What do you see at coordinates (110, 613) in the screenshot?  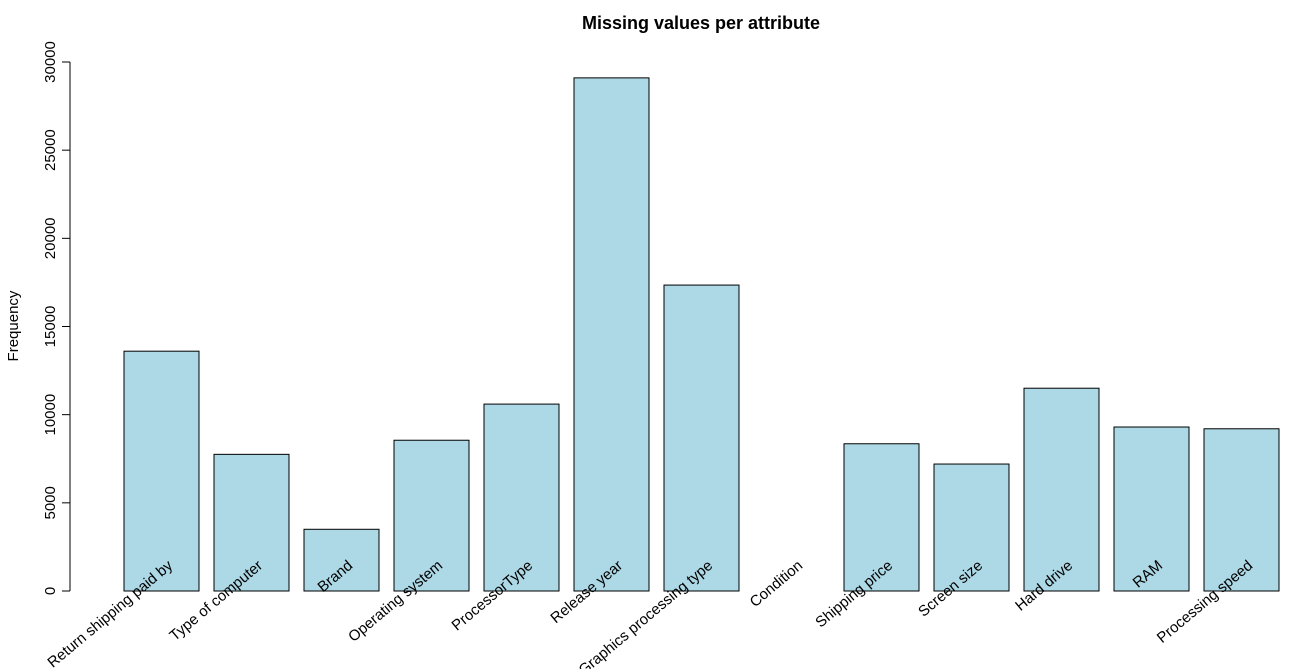 I see `x-category-label: Return shipping paid by` at bounding box center [110, 613].